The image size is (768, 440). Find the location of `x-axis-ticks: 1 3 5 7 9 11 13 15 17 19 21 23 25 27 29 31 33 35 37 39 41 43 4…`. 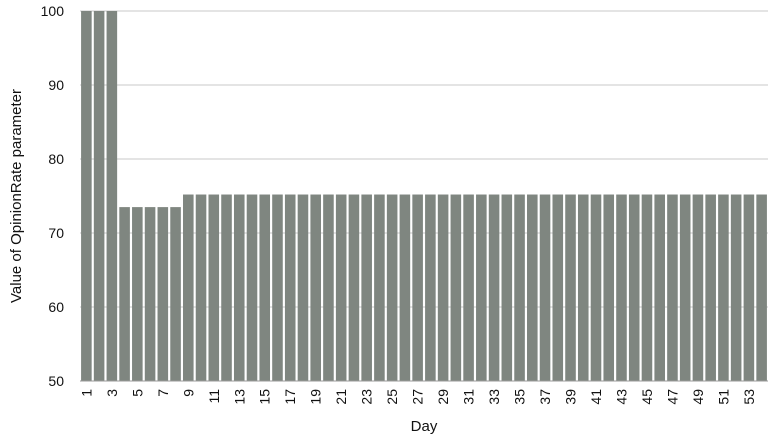

x-axis-ticks: 1 3 5 7 9 11 13 15 17 19 21 23 25 27 29 31 33 35 37 39 41 43 4… is located at coordinates (417, 397).